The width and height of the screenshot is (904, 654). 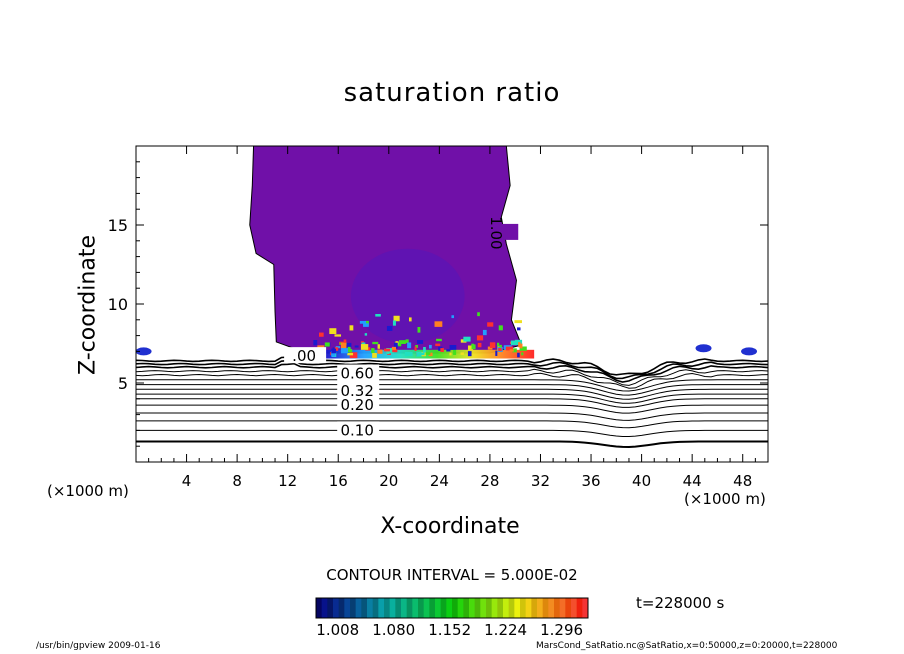 I want to click on contour-label: 0.60, so click(x=356, y=374).